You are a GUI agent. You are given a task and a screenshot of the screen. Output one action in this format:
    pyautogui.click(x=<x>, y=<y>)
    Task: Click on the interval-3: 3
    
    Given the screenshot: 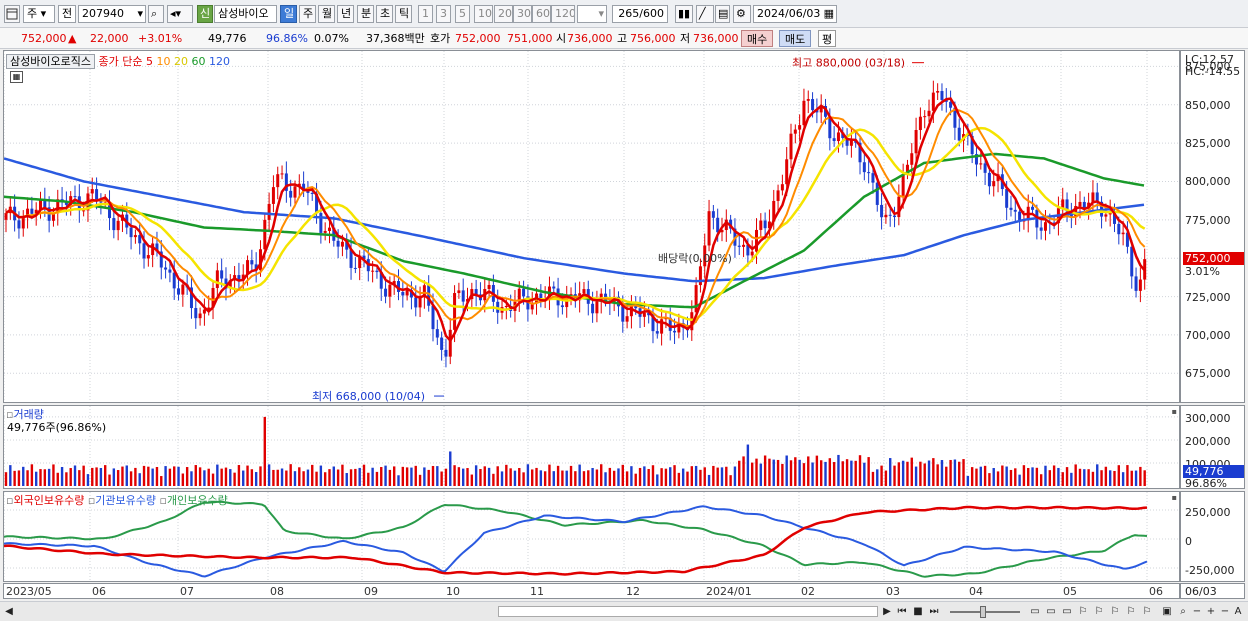 What is the action you would take?
    pyautogui.click(x=443, y=14)
    